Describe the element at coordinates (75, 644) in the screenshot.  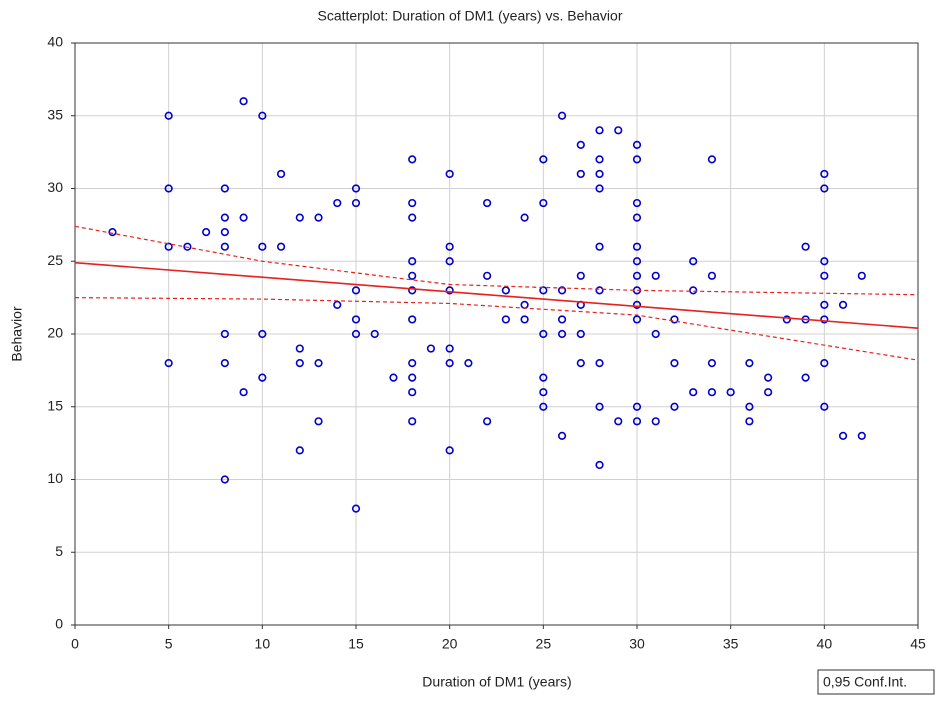
I see `x-tick-label: 0` at that location.